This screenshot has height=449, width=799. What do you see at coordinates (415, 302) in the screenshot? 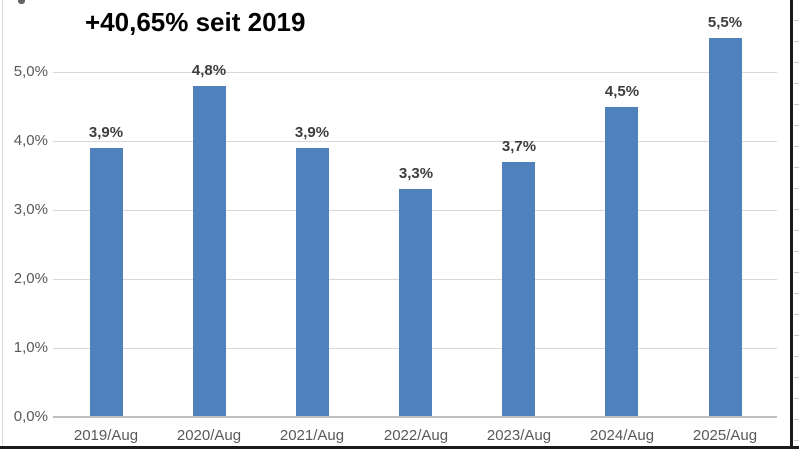
I see `bar-2022/Aug` at bounding box center [415, 302].